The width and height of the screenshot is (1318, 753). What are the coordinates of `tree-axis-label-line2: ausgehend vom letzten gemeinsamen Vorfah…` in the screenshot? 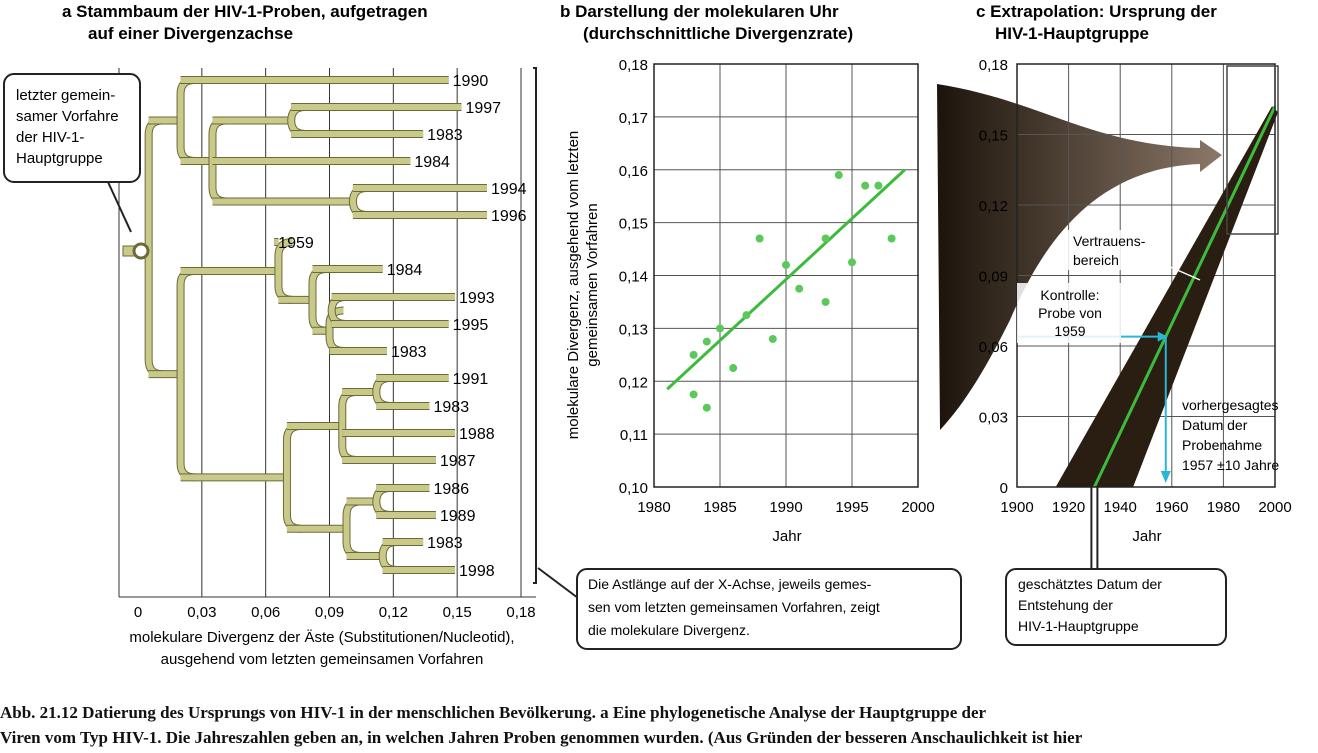 It's located at (322, 659).